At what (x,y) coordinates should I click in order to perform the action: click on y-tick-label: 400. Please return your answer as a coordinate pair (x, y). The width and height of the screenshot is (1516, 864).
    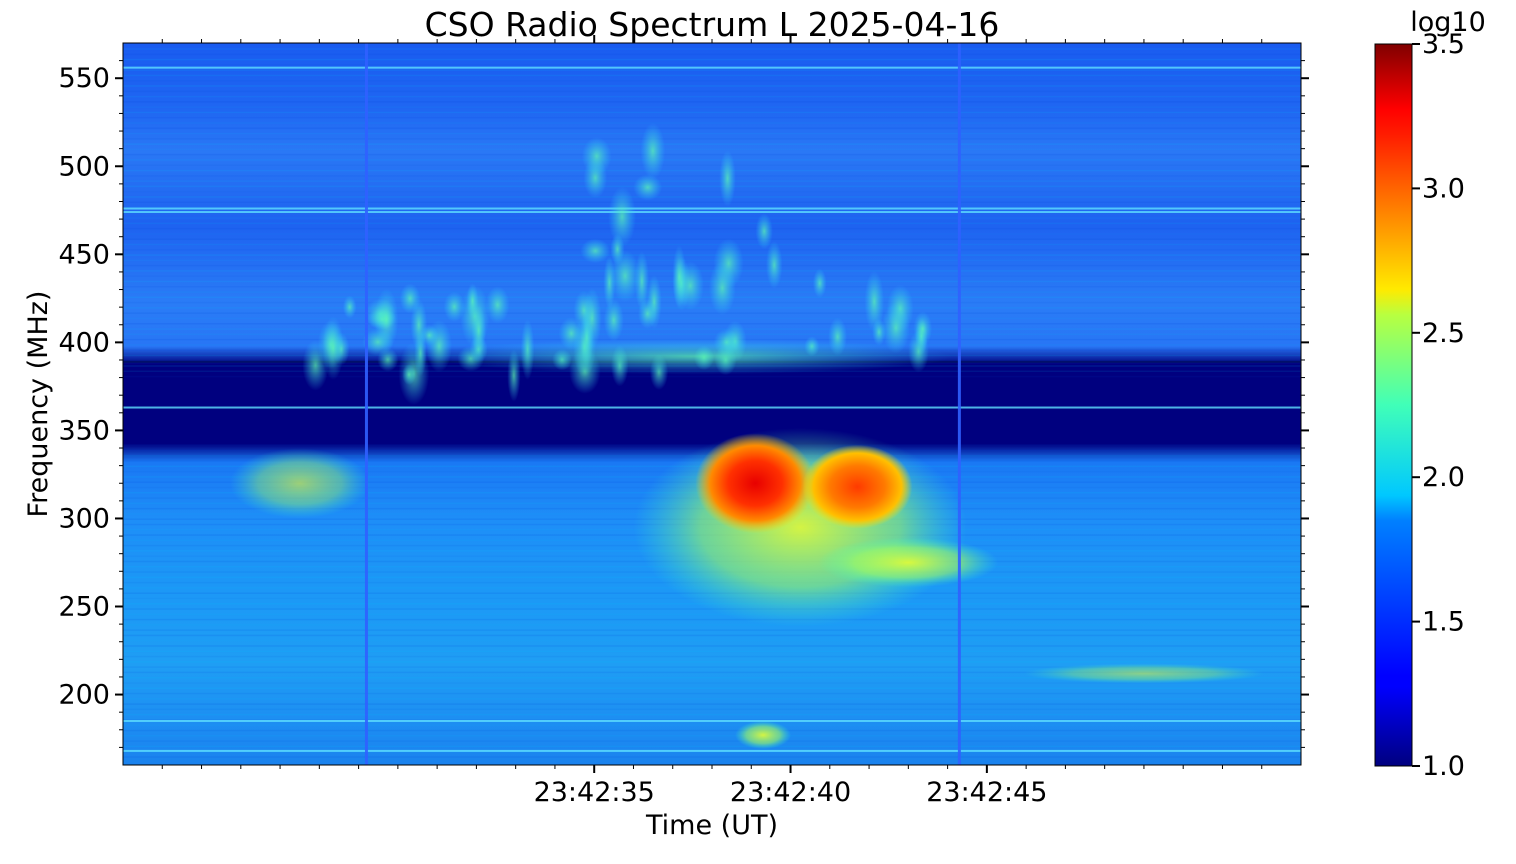
    Looking at the image, I should click on (84, 342).